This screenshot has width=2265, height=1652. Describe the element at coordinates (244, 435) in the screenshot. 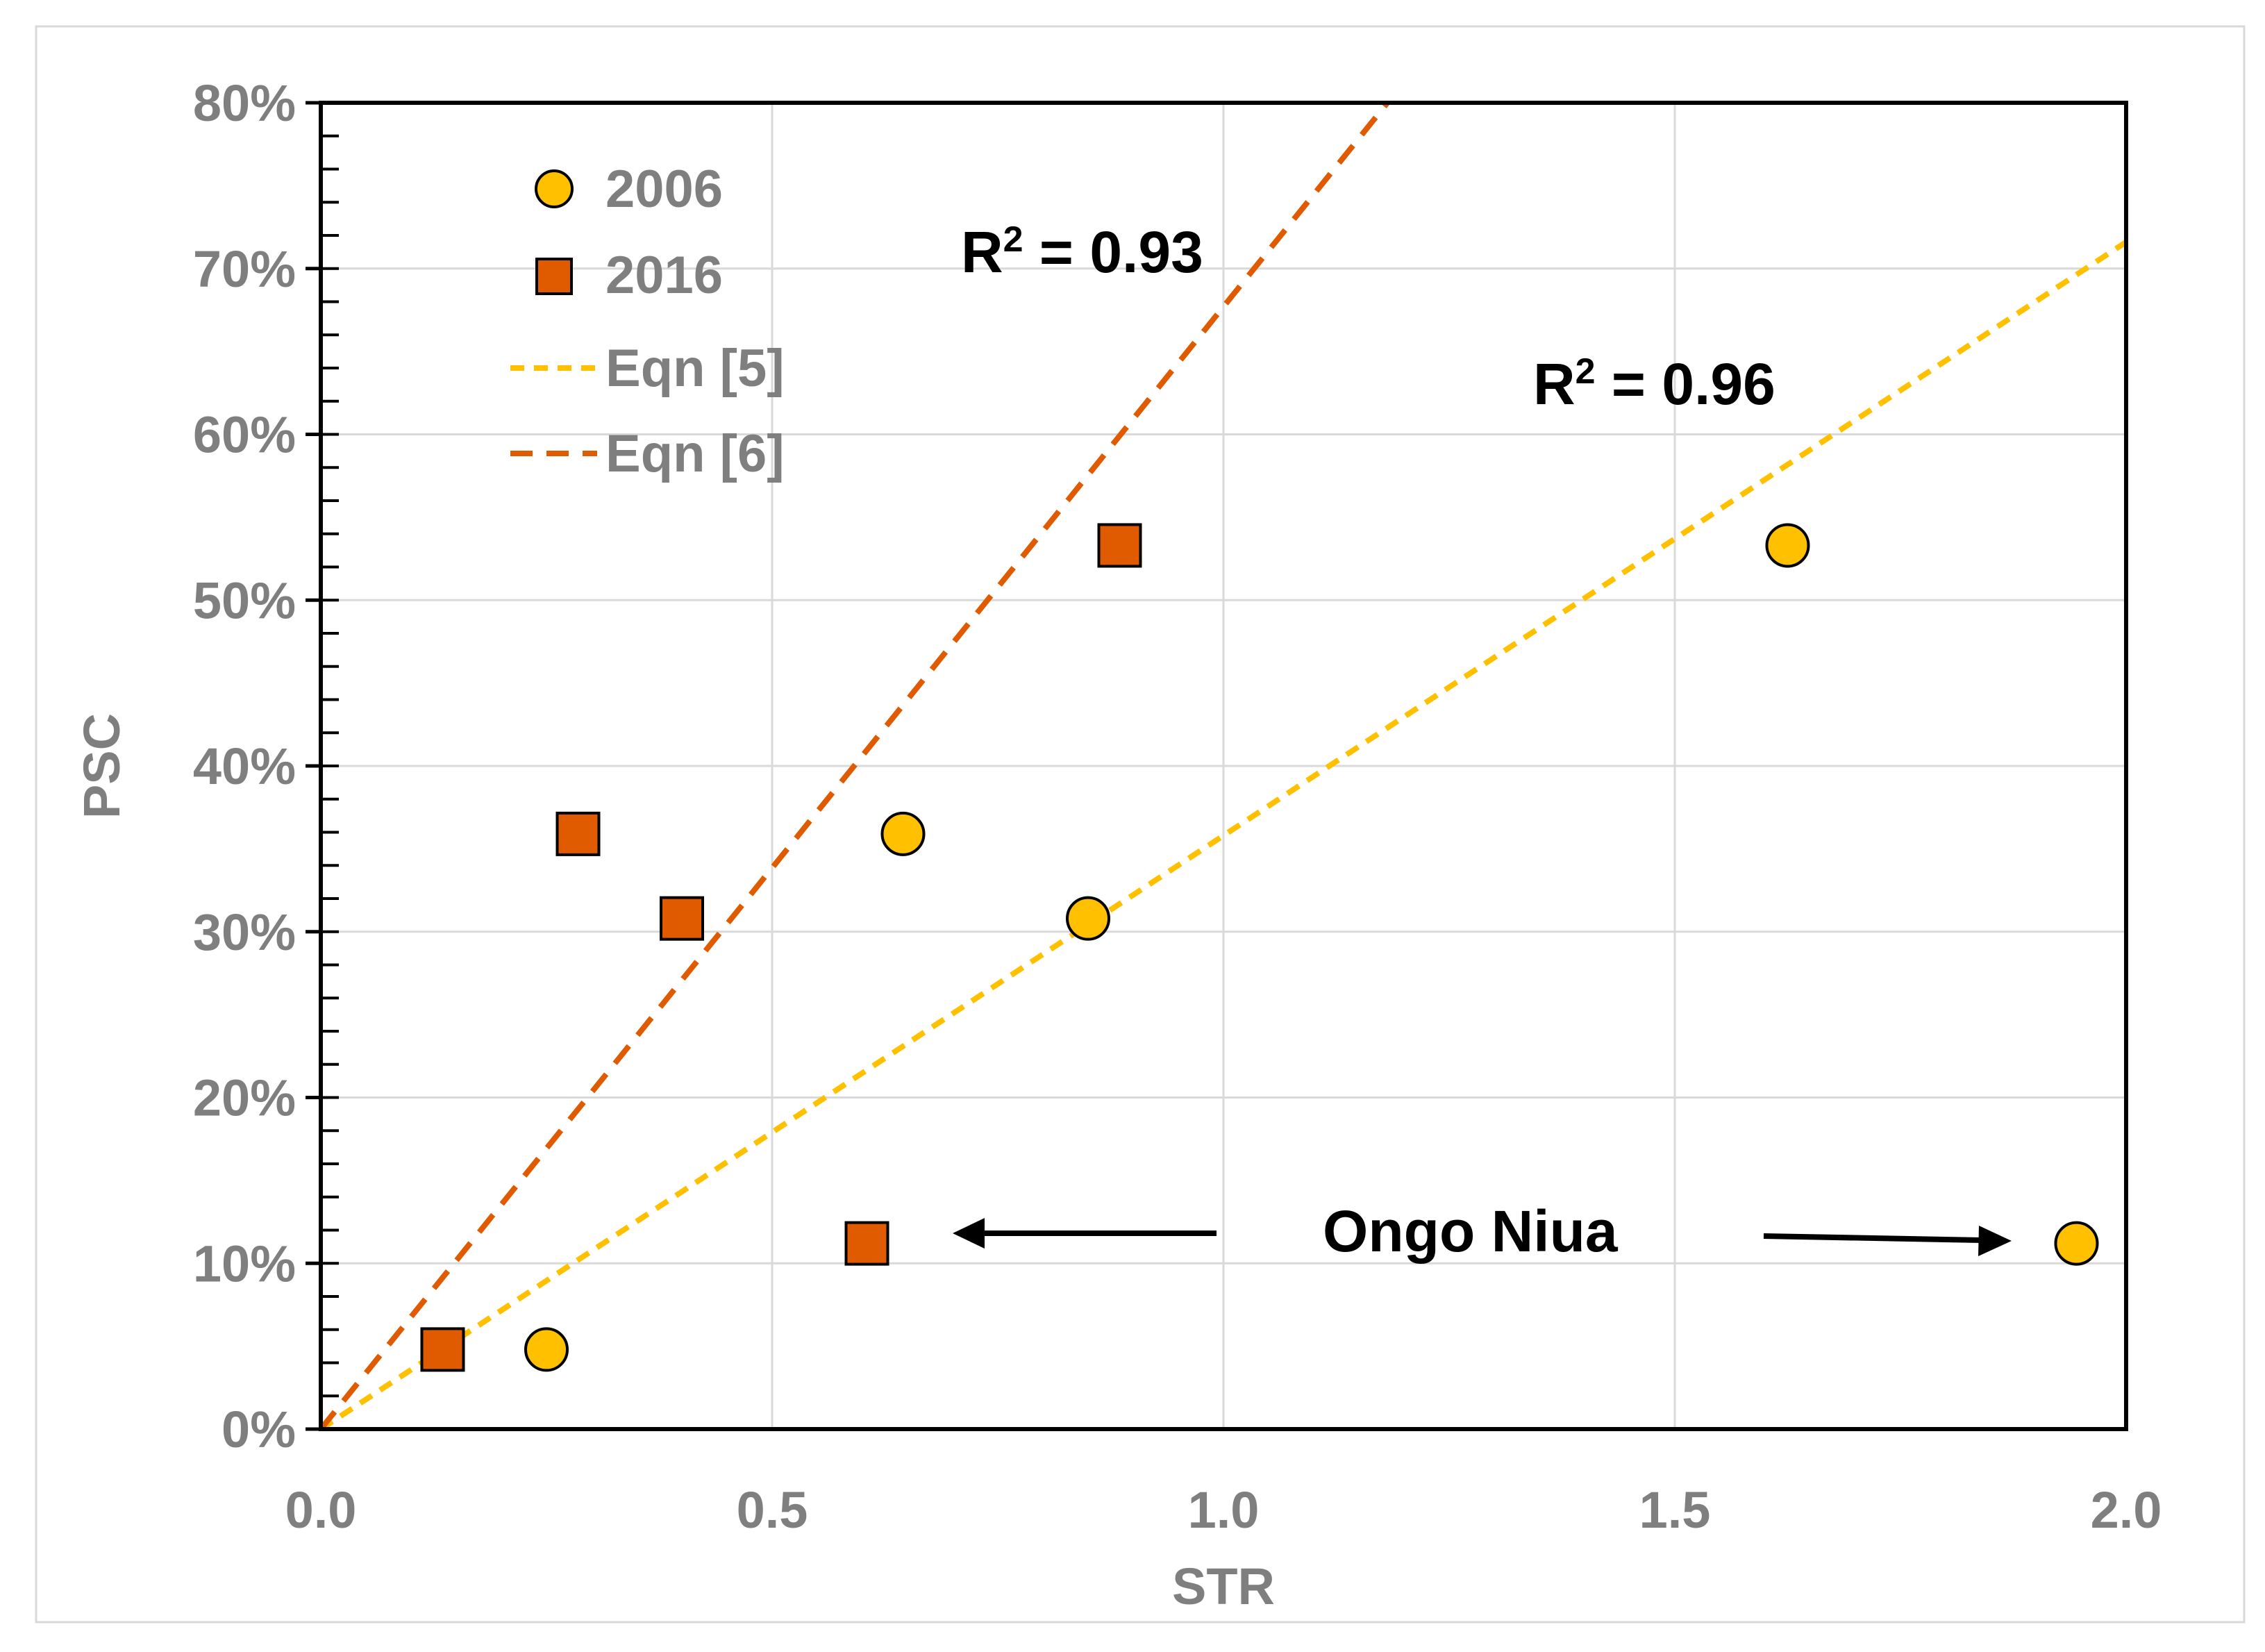

I see `y-tick-label: 60%` at that location.